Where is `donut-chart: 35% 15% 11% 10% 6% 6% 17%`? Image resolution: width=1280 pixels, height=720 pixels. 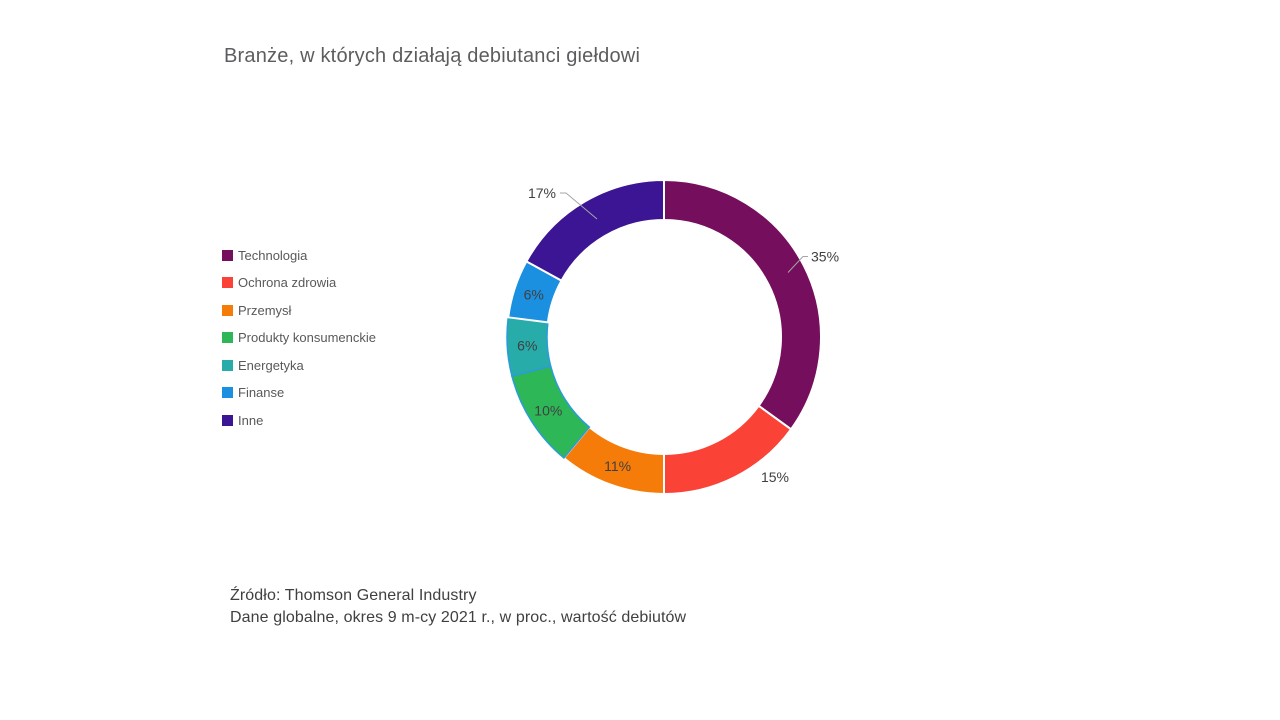 donut-chart: 35% 15% 11% 10% 6% 6% 17% is located at coordinates (672, 337).